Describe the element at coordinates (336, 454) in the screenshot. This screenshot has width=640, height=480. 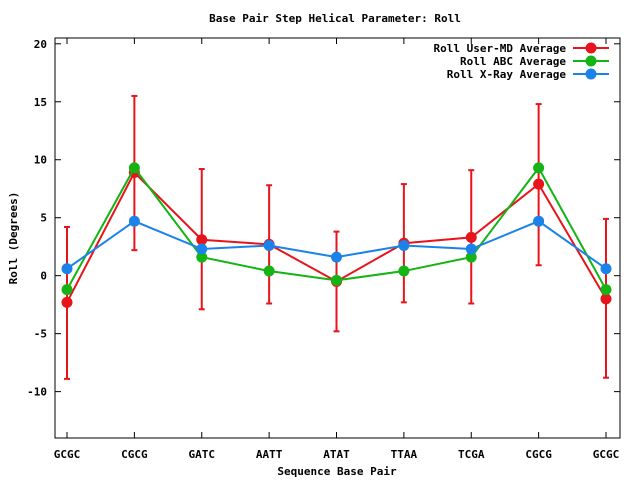
I see `x-tick-label: ATAT` at that location.